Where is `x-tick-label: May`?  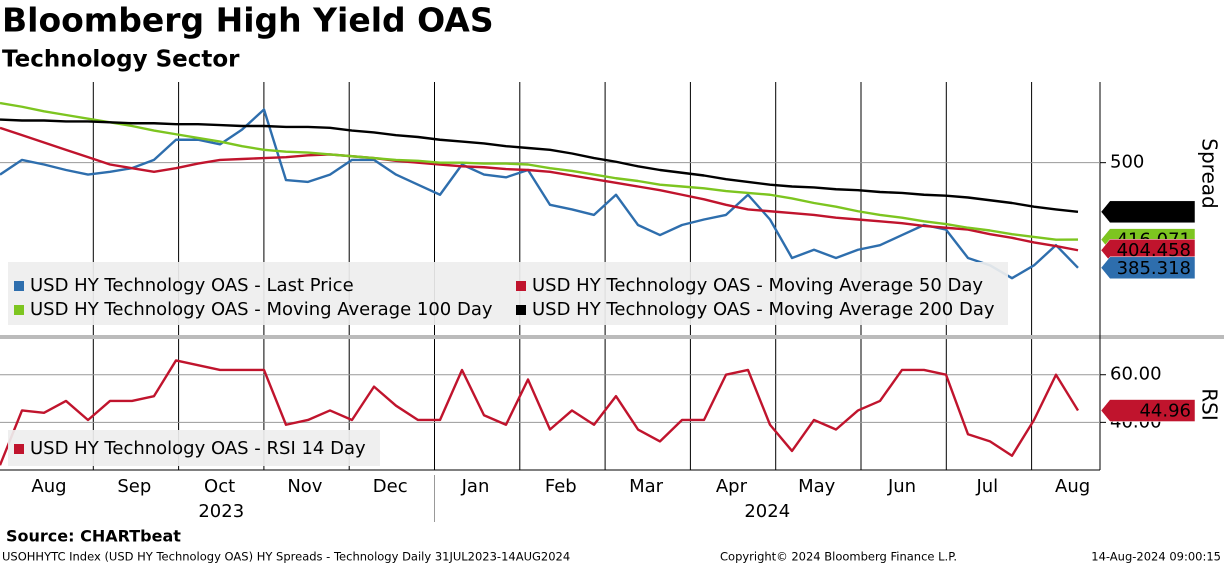 x-tick-label: May is located at coordinates (817, 486).